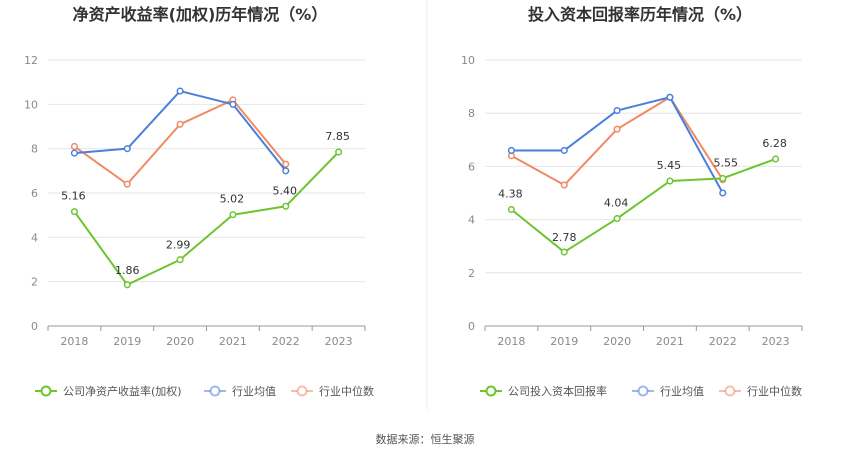 The height and width of the screenshot is (458, 850). I want to click on legend-label: 公司净资产收益率(加权), so click(122, 391).